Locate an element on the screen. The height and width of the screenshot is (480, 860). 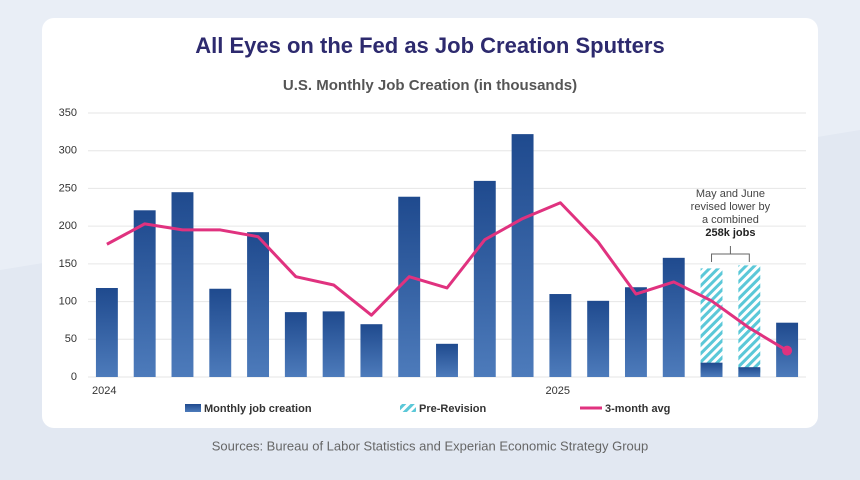
annotation: a combined is located at coordinates (730, 220).